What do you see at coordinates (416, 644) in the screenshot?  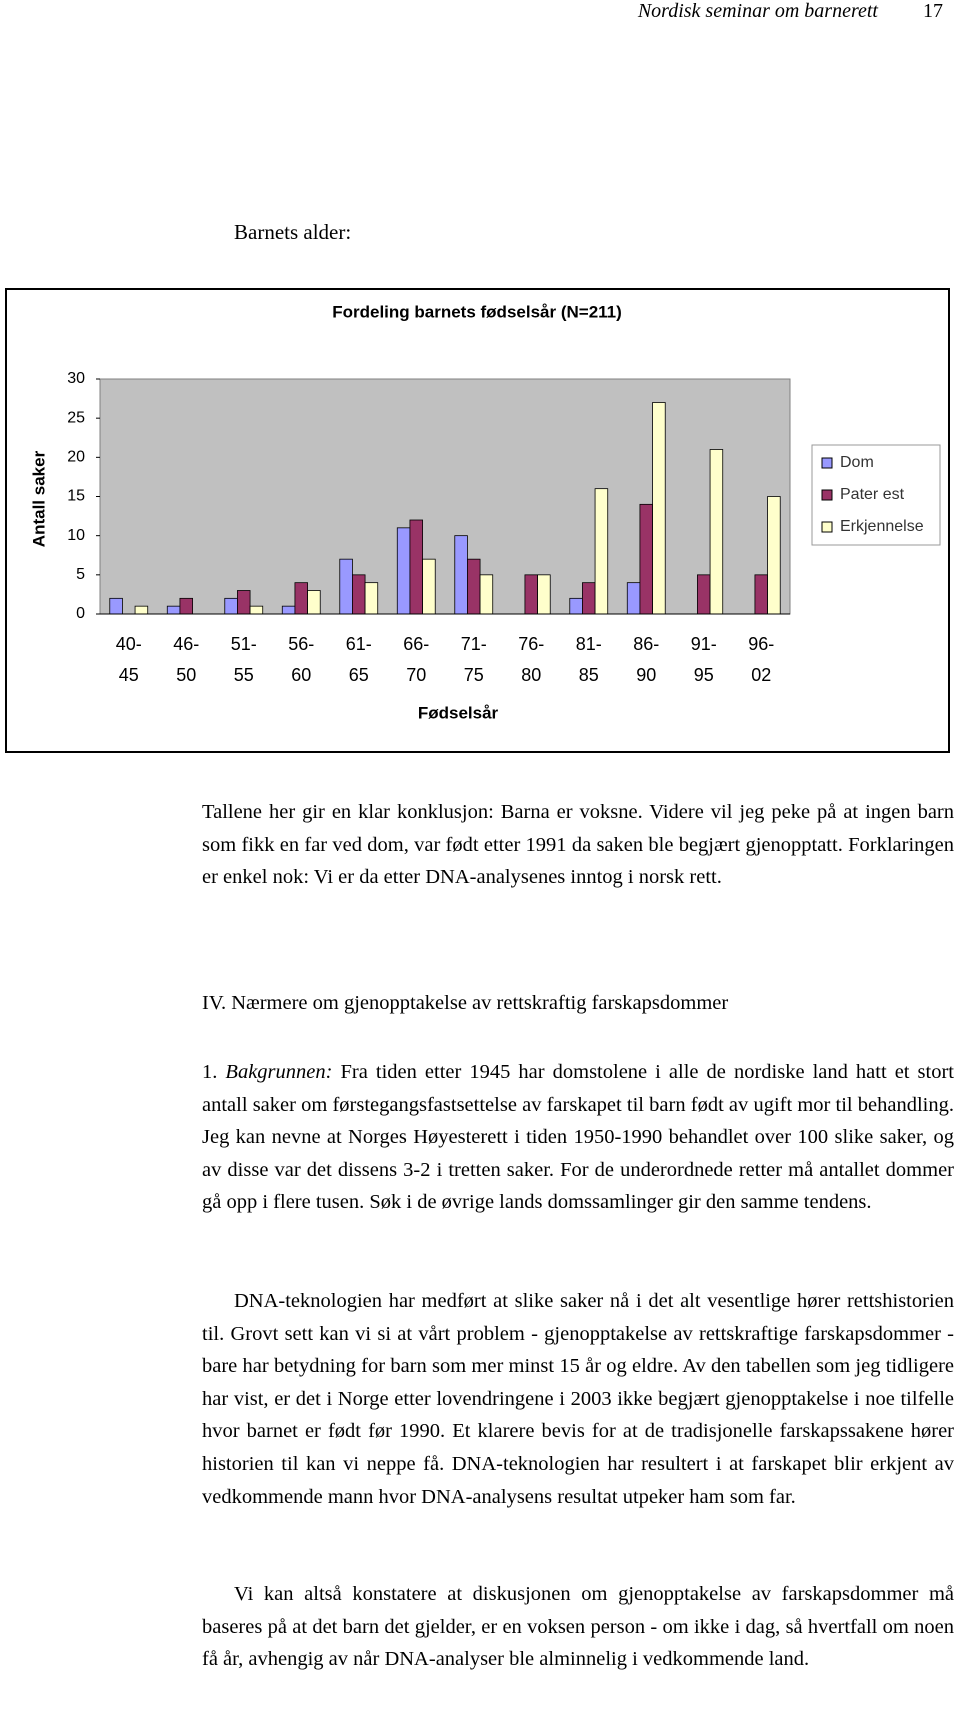 I see `x-tick-label: 66-` at bounding box center [416, 644].